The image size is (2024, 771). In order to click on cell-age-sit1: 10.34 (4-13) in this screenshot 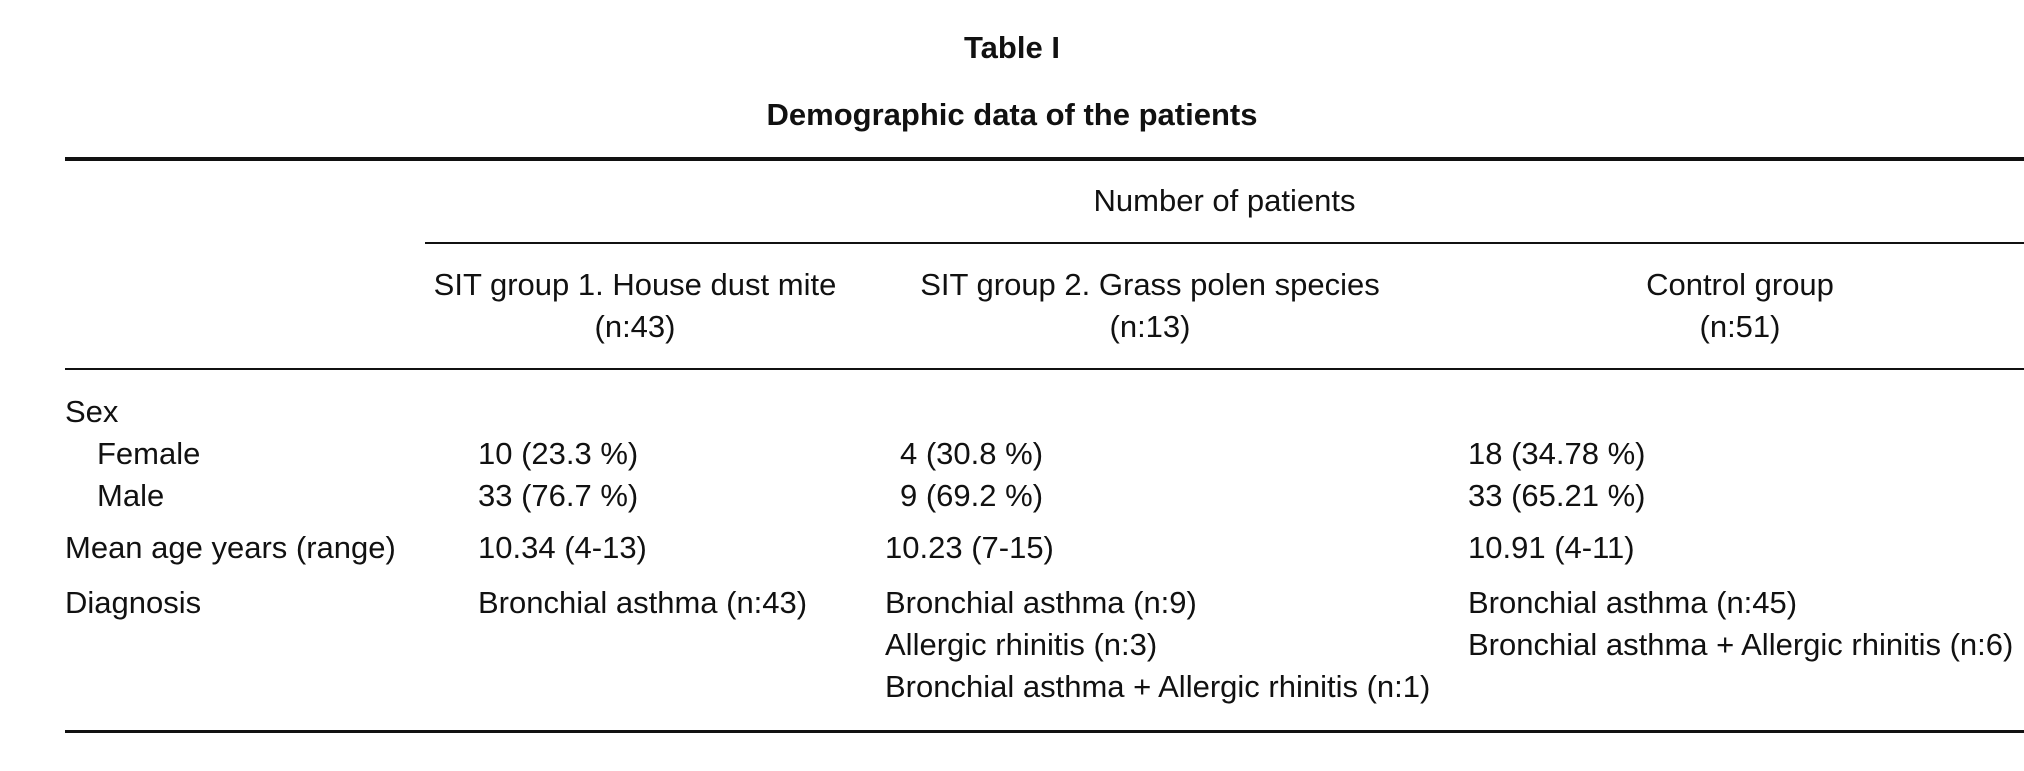, I will do `click(562, 547)`.